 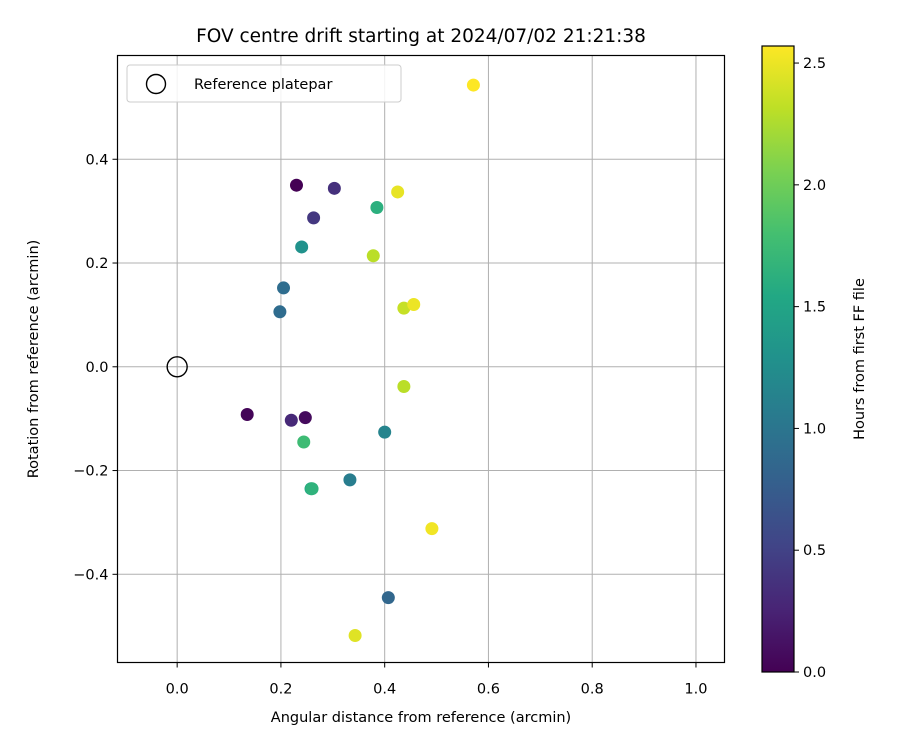 I want to click on x-axis-ticks: 0.0 0.2 0.4 0.6 0.8 1.0, so click(x=436, y=680).